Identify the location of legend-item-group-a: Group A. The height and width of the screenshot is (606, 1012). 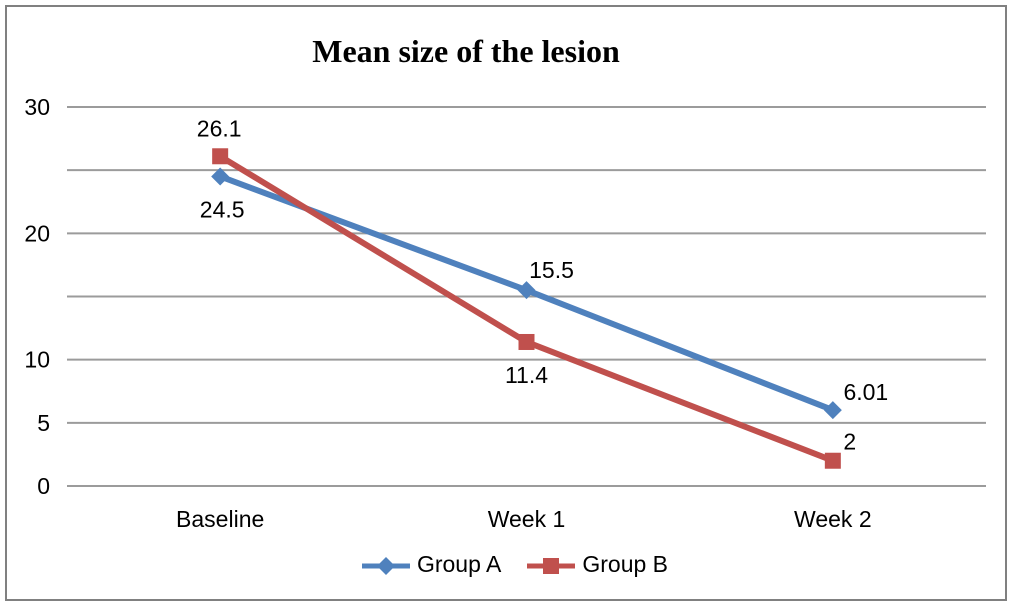
(431, 564).